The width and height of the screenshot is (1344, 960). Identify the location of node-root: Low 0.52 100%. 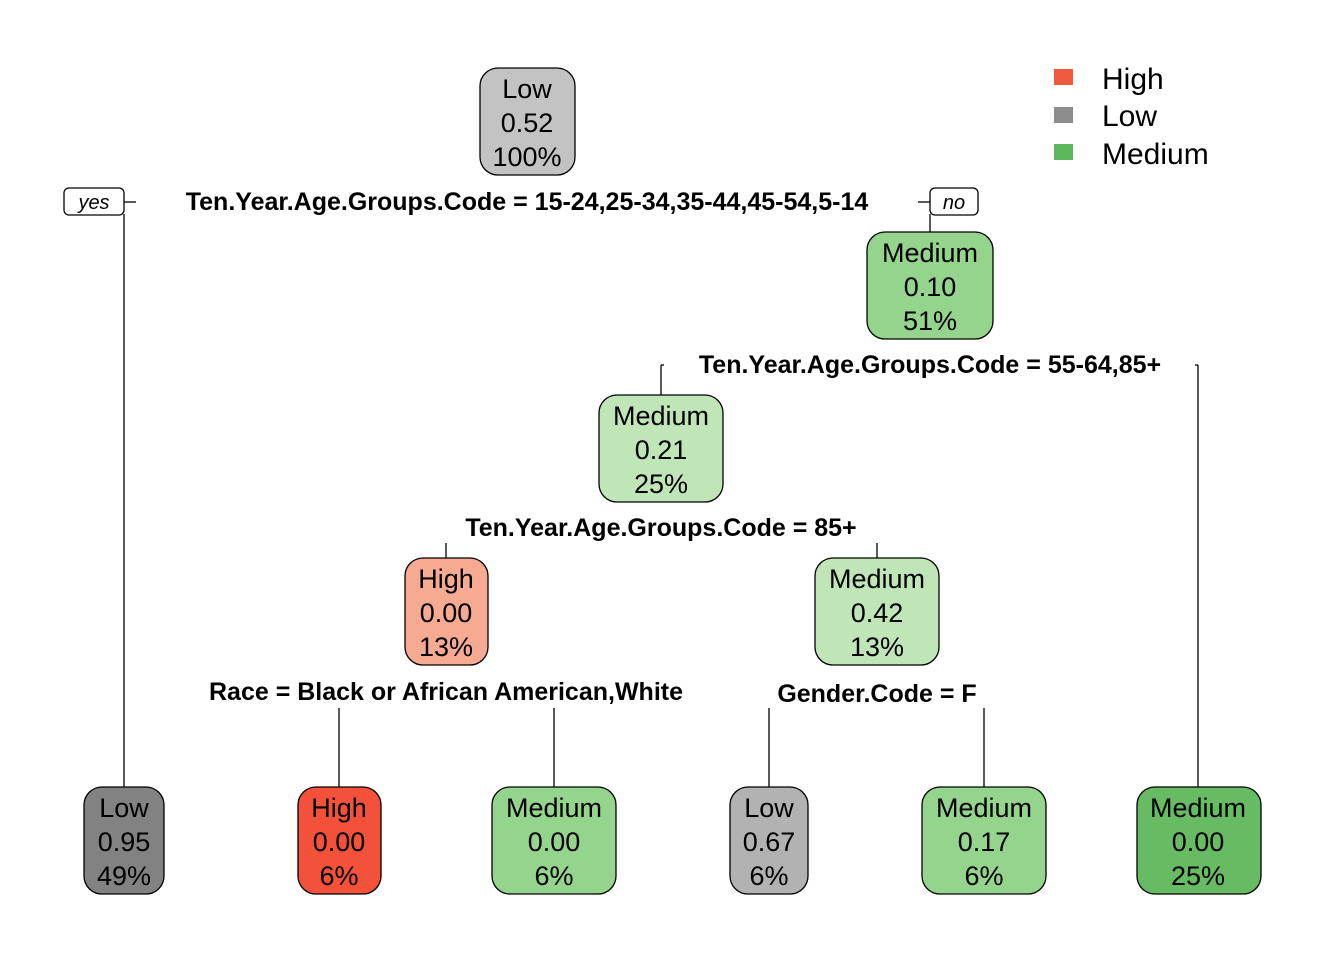
(527, 121).